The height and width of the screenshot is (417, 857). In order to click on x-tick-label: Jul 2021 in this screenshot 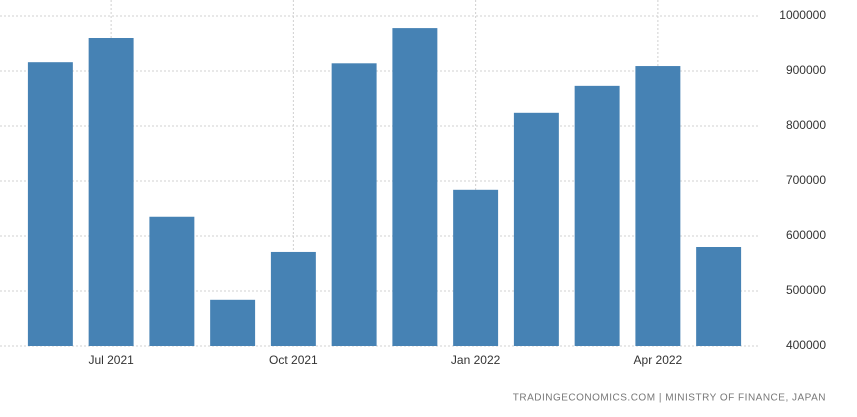, I will do `click(111, 360)`.